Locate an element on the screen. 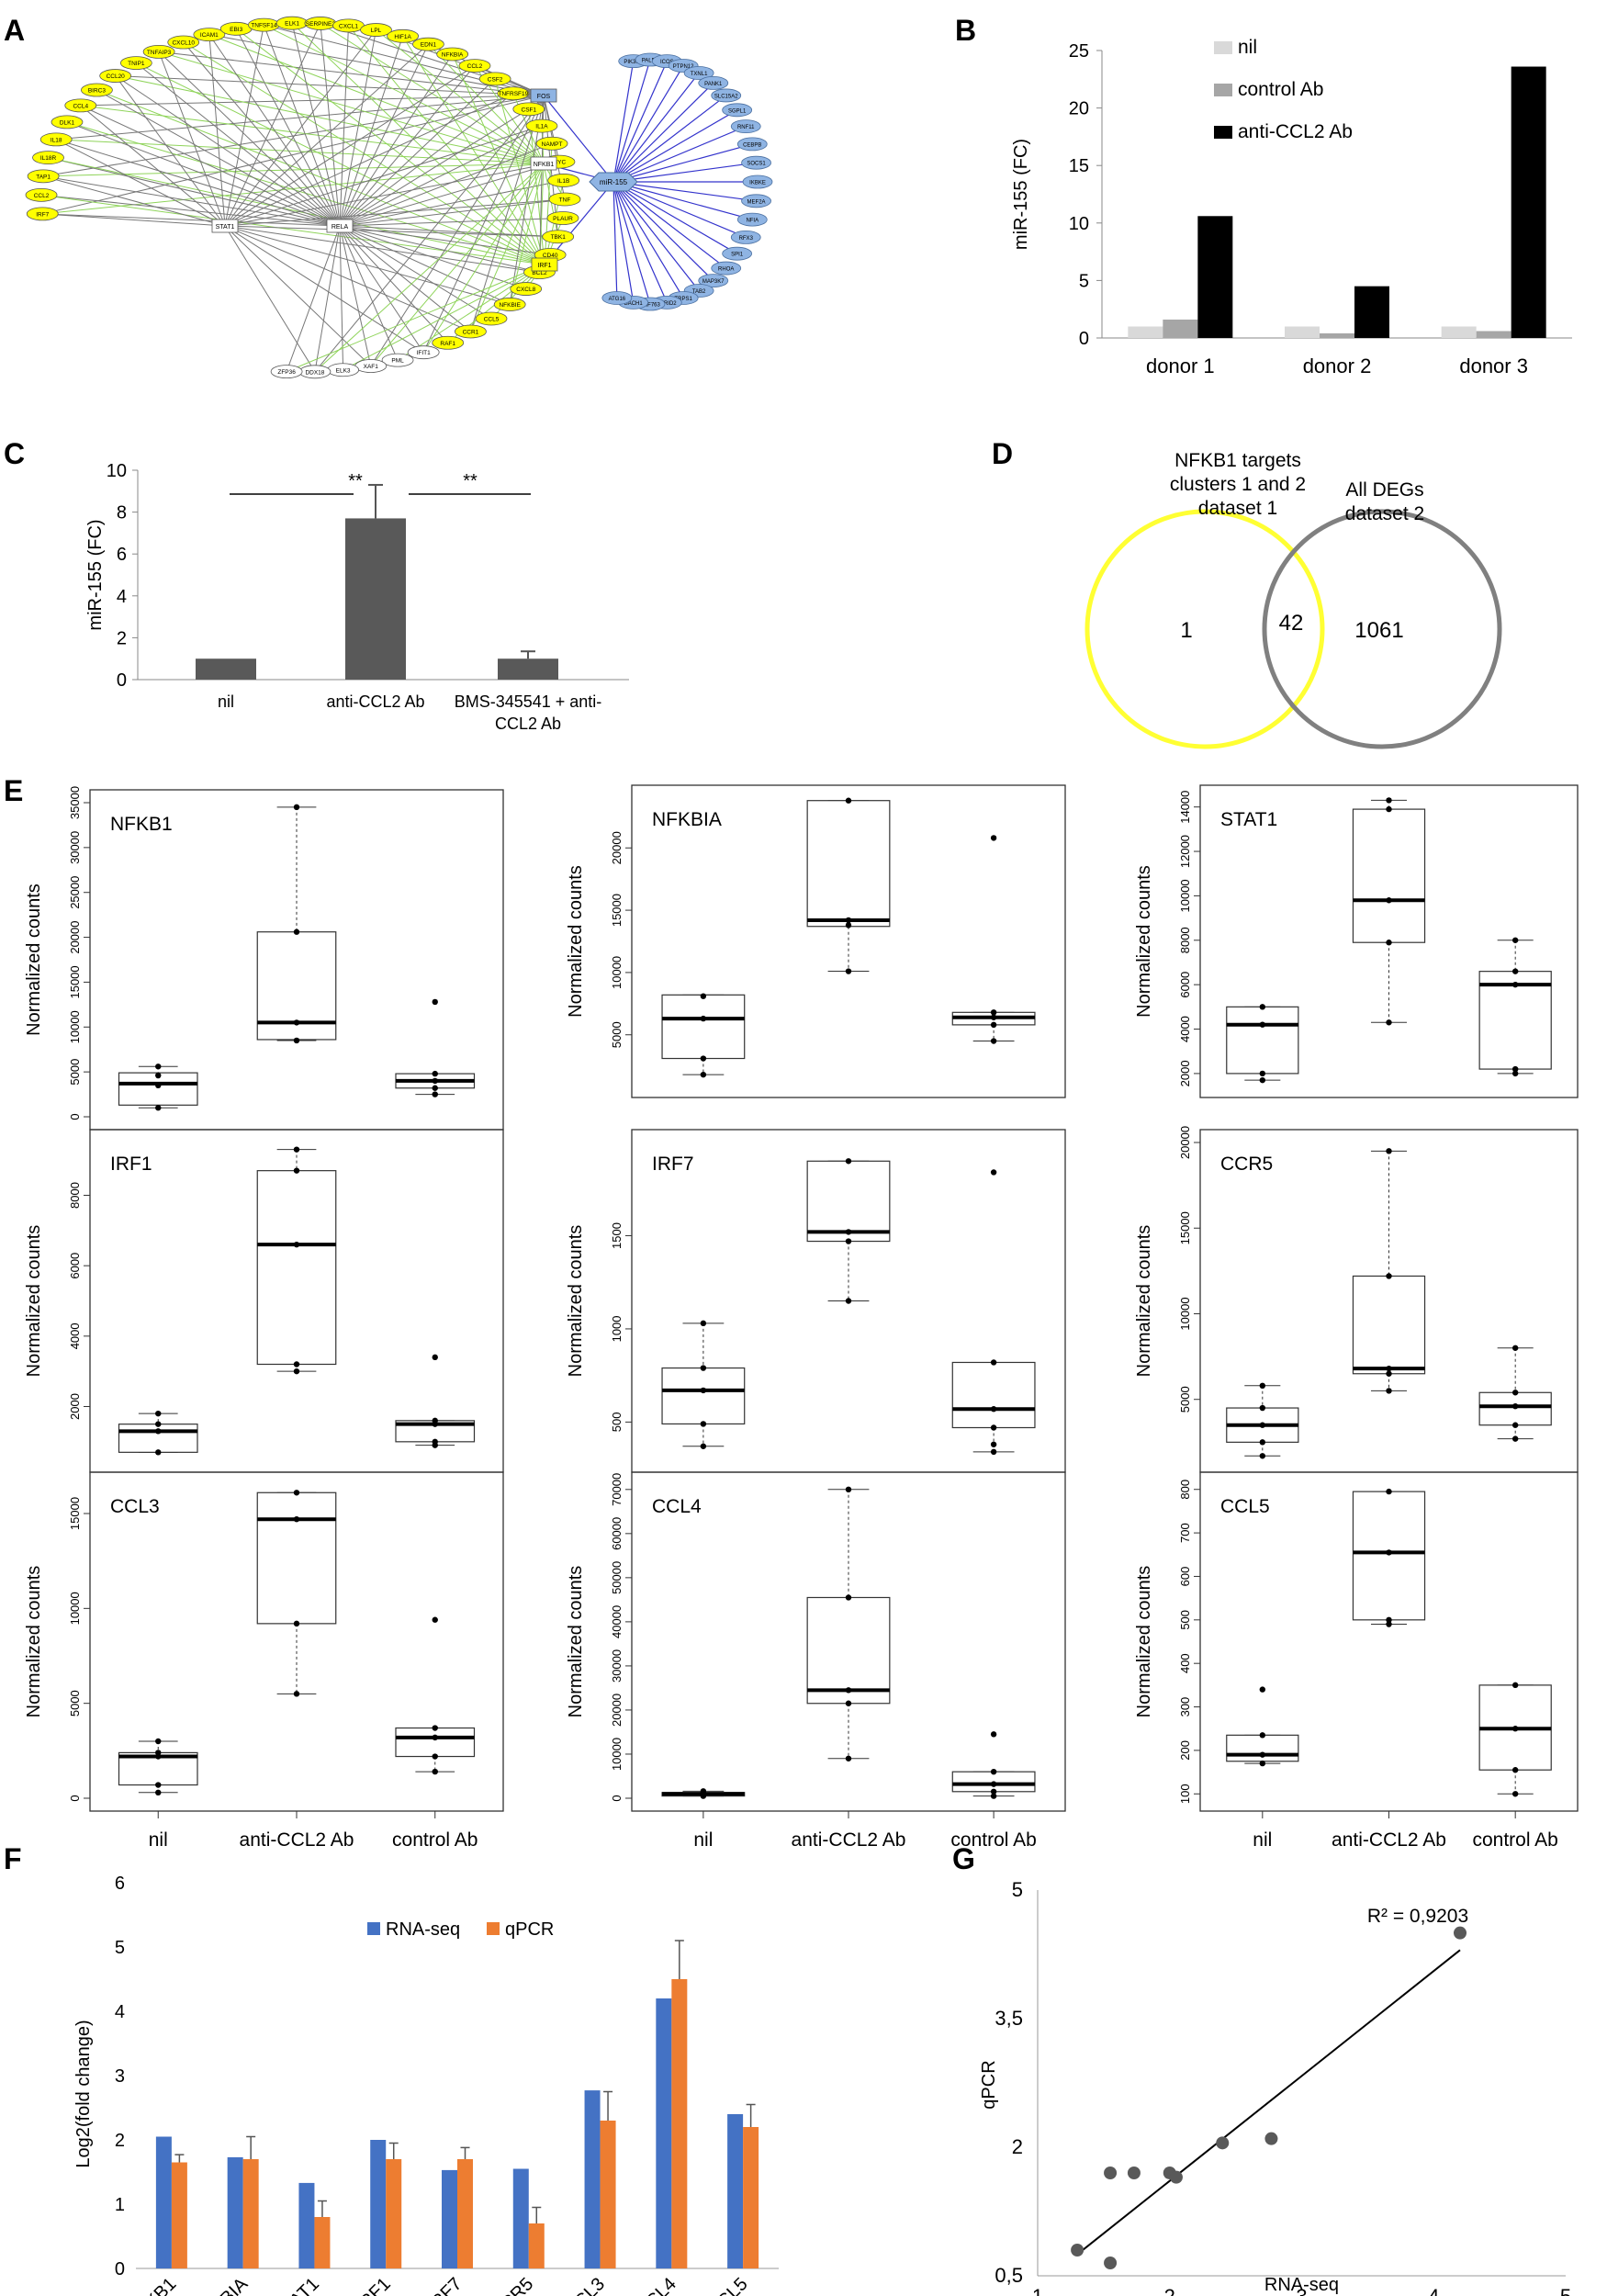 Image resolution: width=1607 pixels, height=2296 pixels. network-node-label: CXCL8 is located at coordinates (525, 290).